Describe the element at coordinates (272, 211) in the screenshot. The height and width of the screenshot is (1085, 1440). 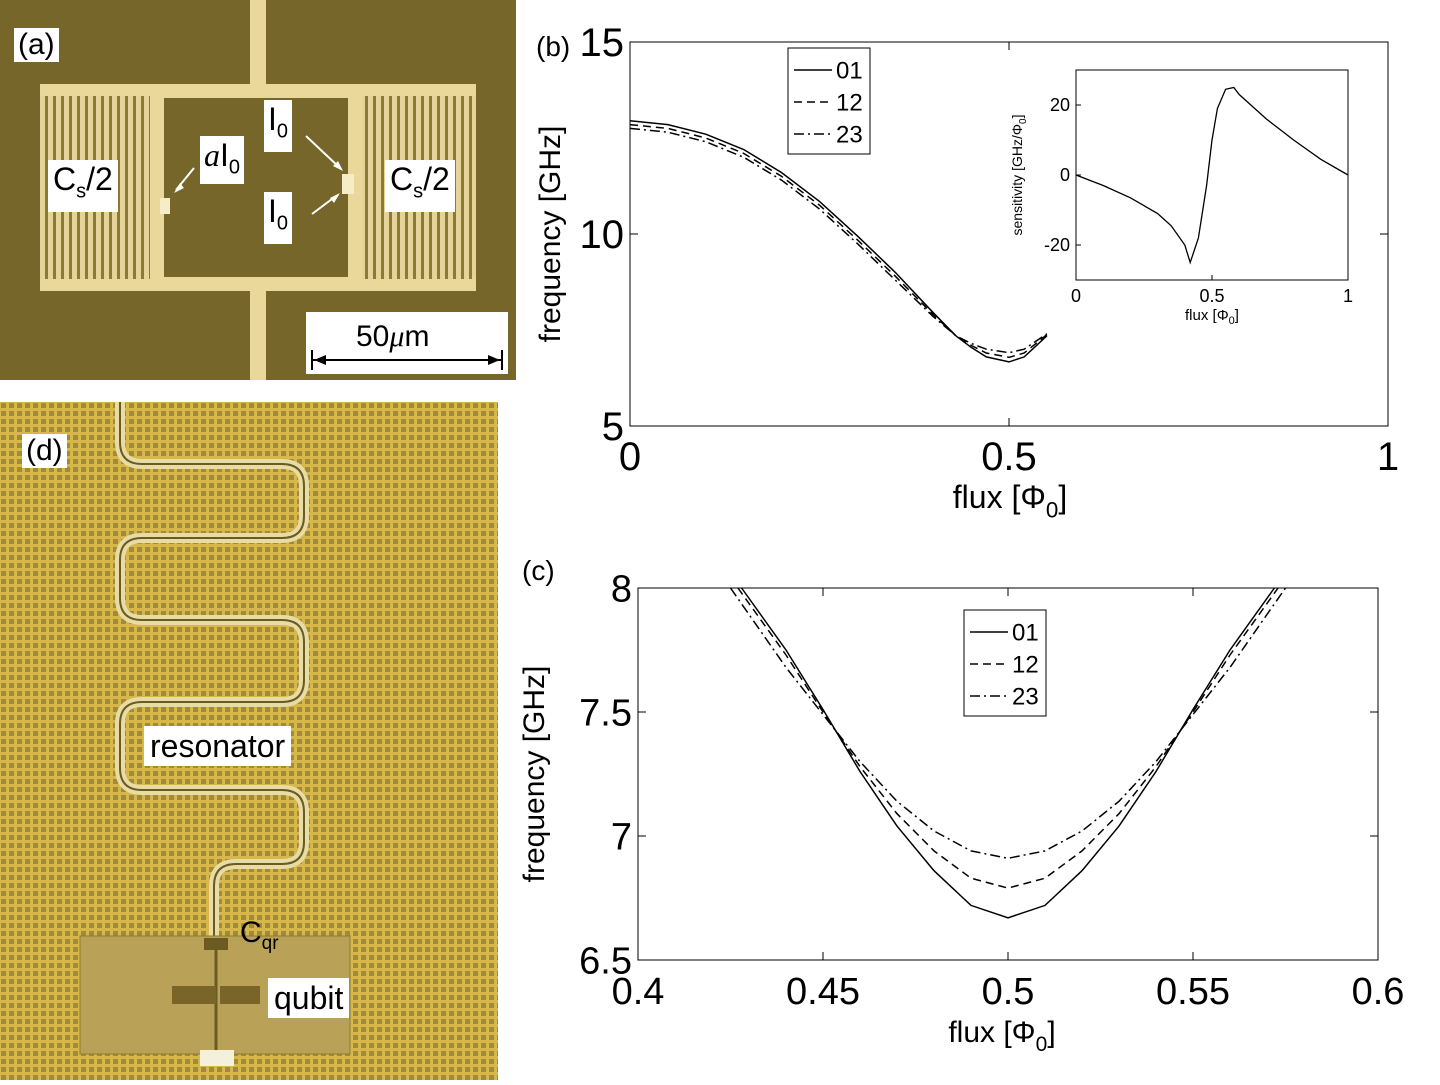
I see `i0-bottom-main: I` at that location.